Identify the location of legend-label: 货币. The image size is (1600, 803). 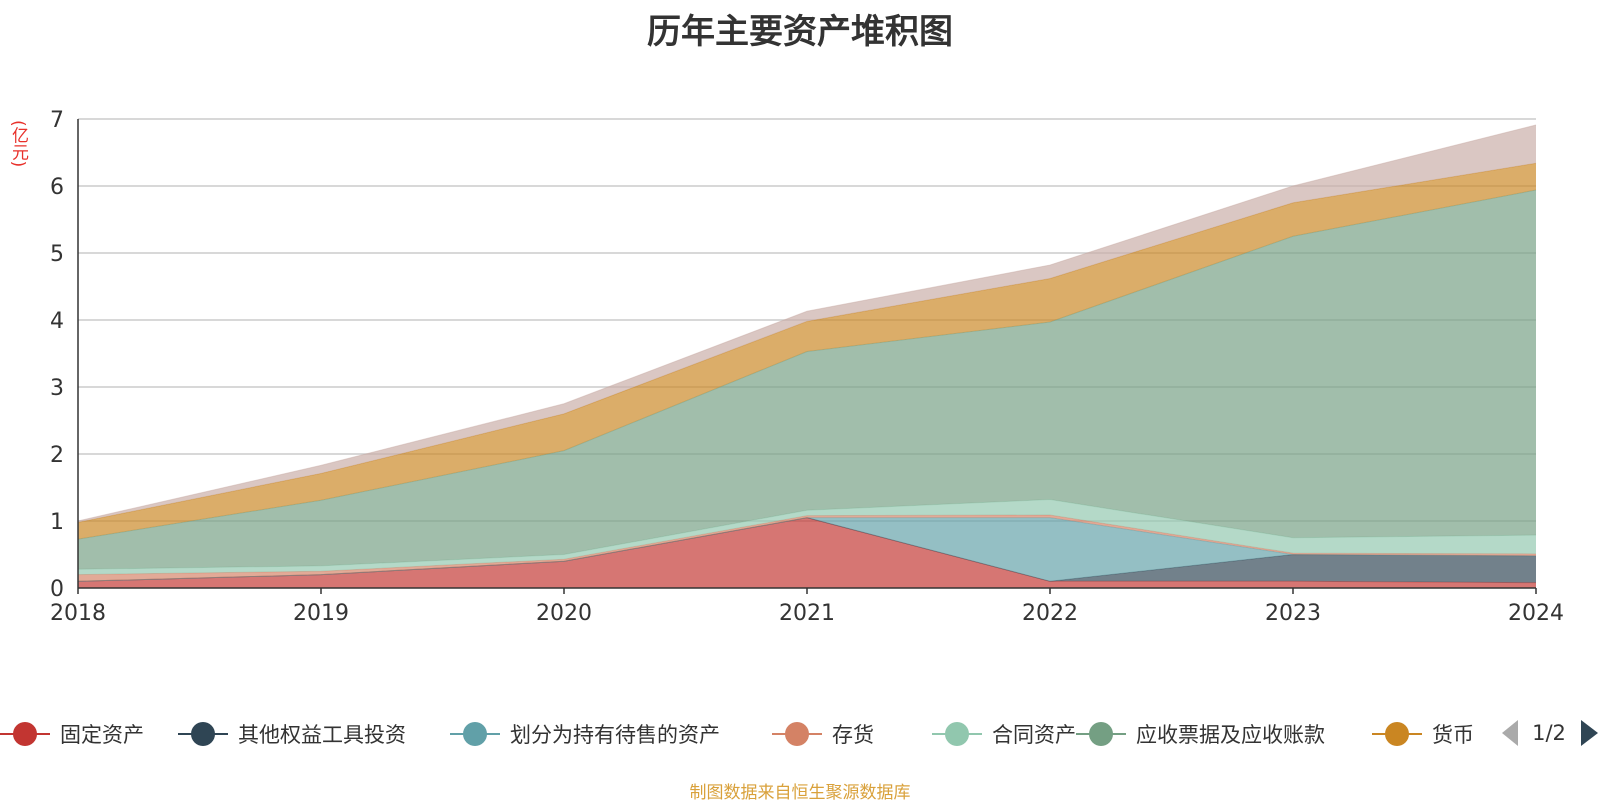
(1453, 735).